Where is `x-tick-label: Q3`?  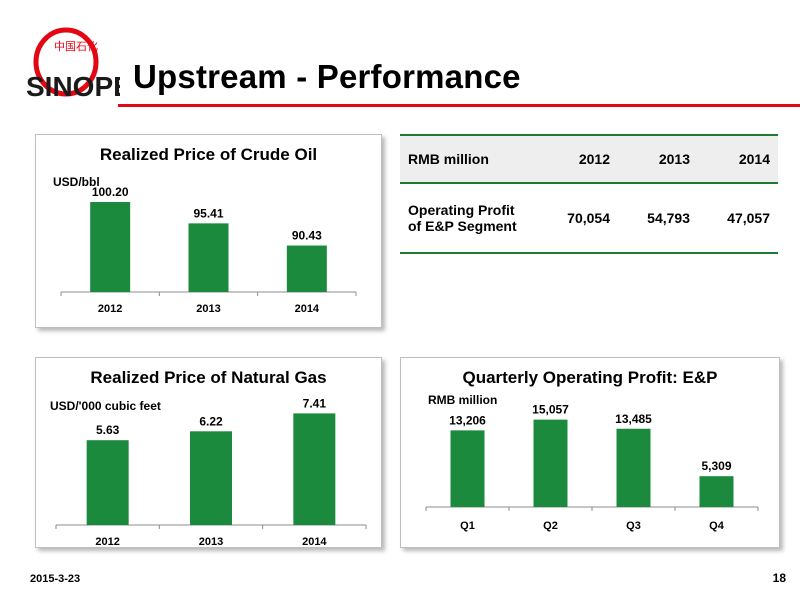
x-tick-label: Q3 is located at coordinates (633, 526).